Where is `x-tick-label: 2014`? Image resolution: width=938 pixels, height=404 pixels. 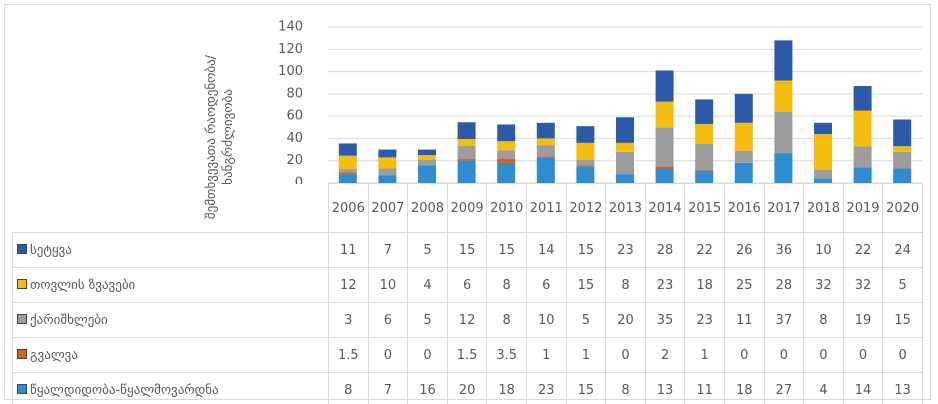
x-tick-label: 2014 is located at coordinates (665, 208).